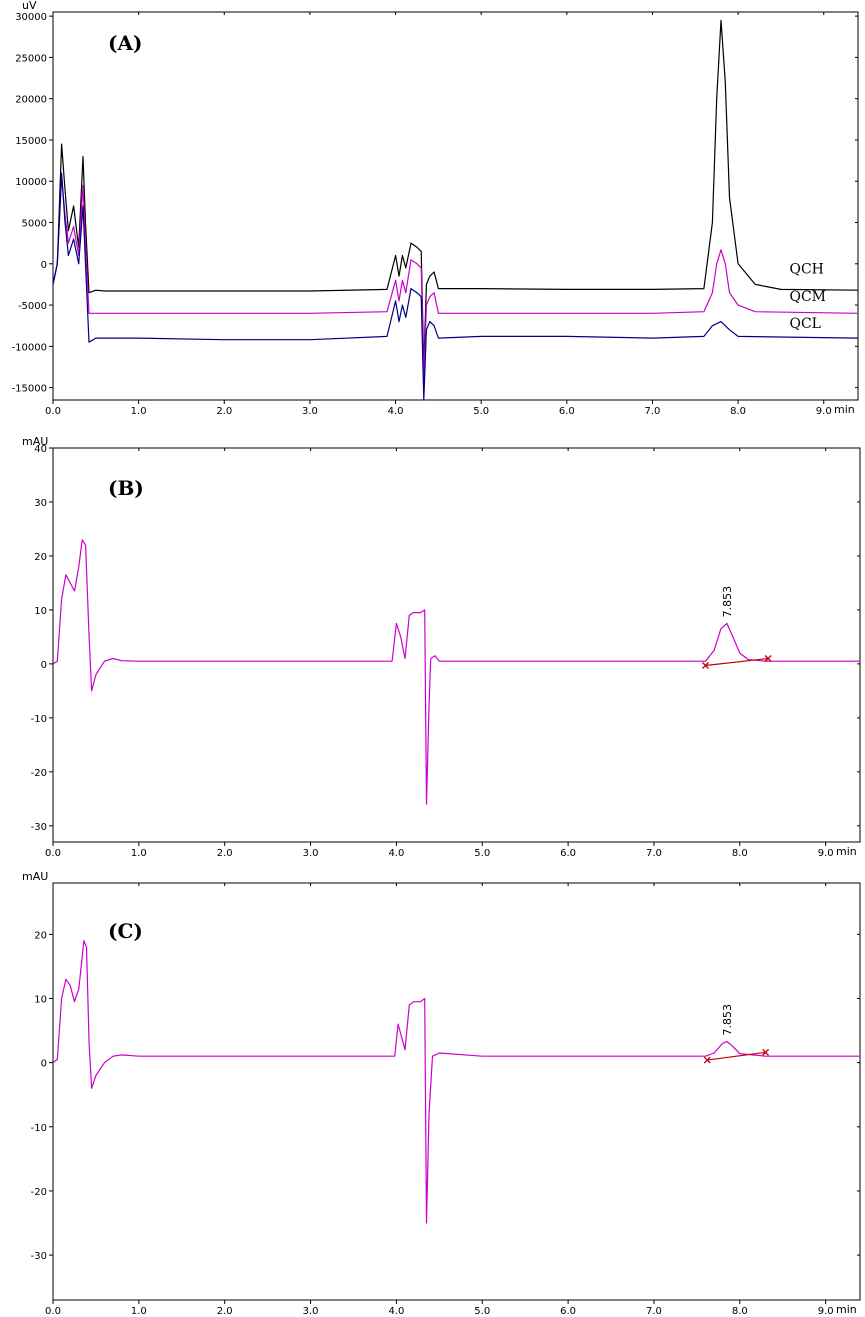  I want to click on y-tick-label: -10000, so click(29, 347).